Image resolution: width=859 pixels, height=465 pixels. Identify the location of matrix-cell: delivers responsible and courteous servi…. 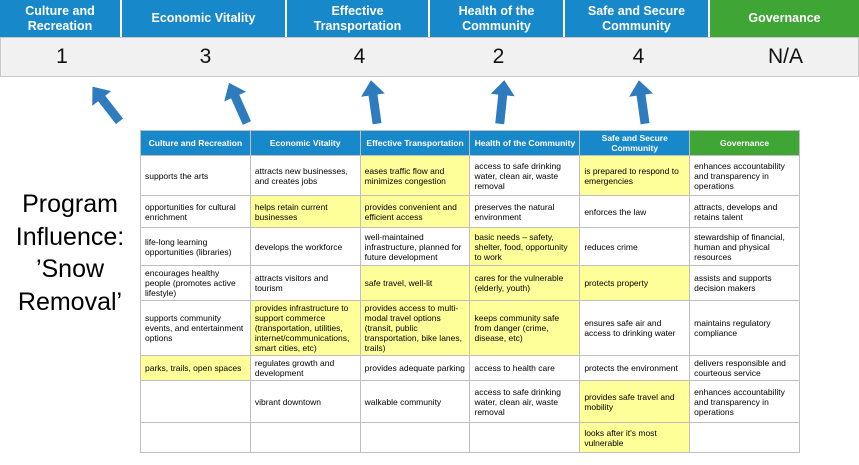
(744, 368).